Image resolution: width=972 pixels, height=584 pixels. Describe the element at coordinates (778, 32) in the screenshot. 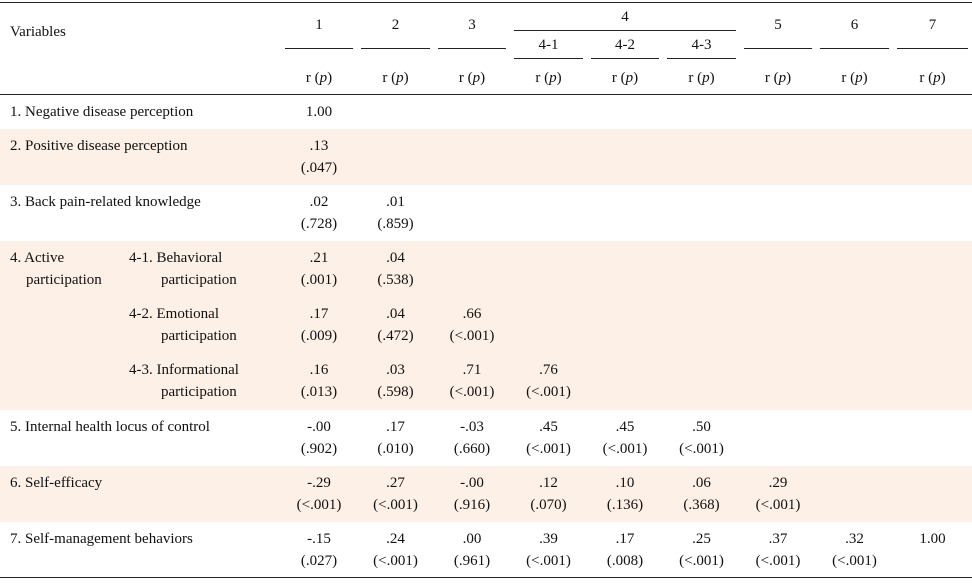

I see `col-header-5: 5` at that location.